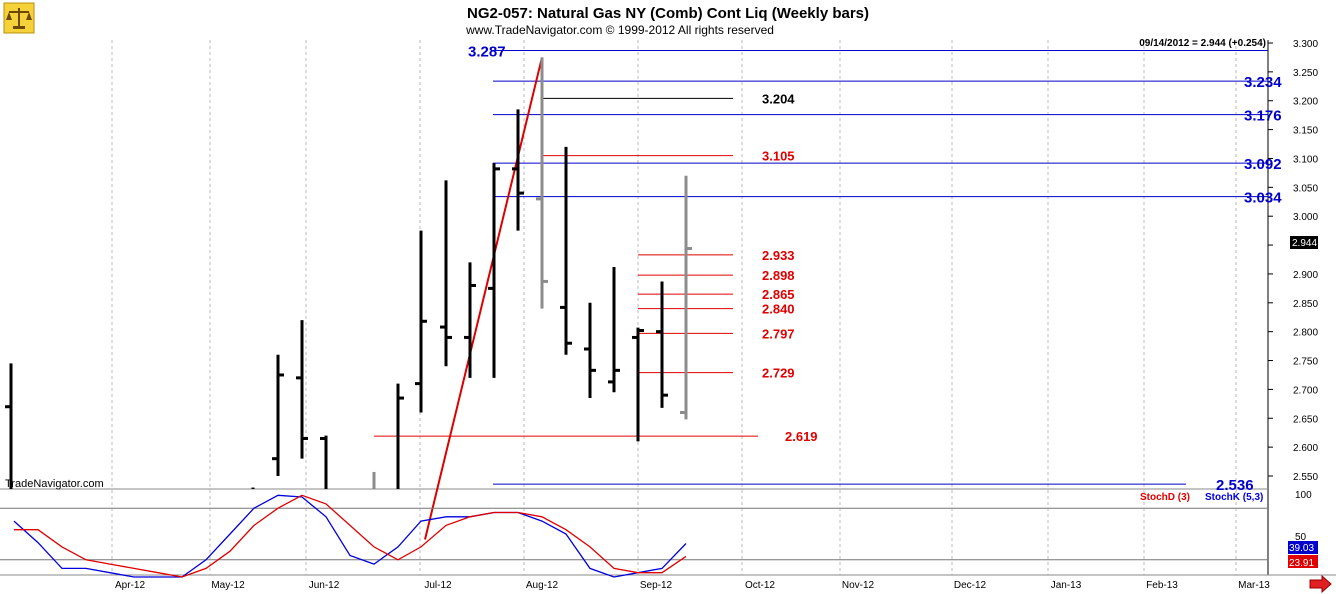 This screenshot has width=1336, height=594. Describe the element at coordinates (778, 275) in the screenshot. I see `level-label: 2.898` at that location.